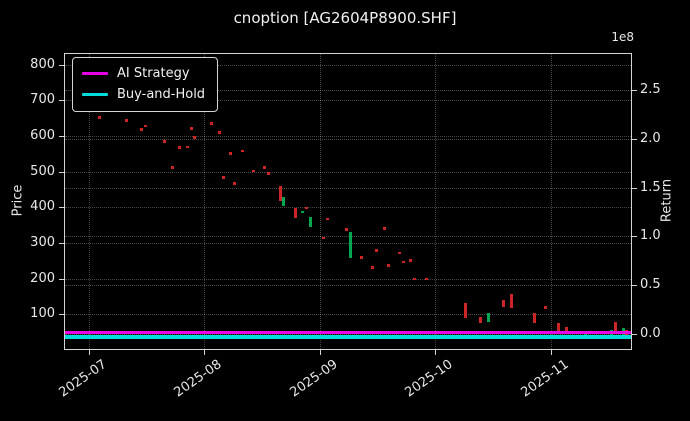 This screenshot has height=421, width=690. What do you see at coordinates (161, 94) in the screenshot?
I see `legend-label-buy-and-hold: Buy-and-Hold` at bounding box center [161, 94].